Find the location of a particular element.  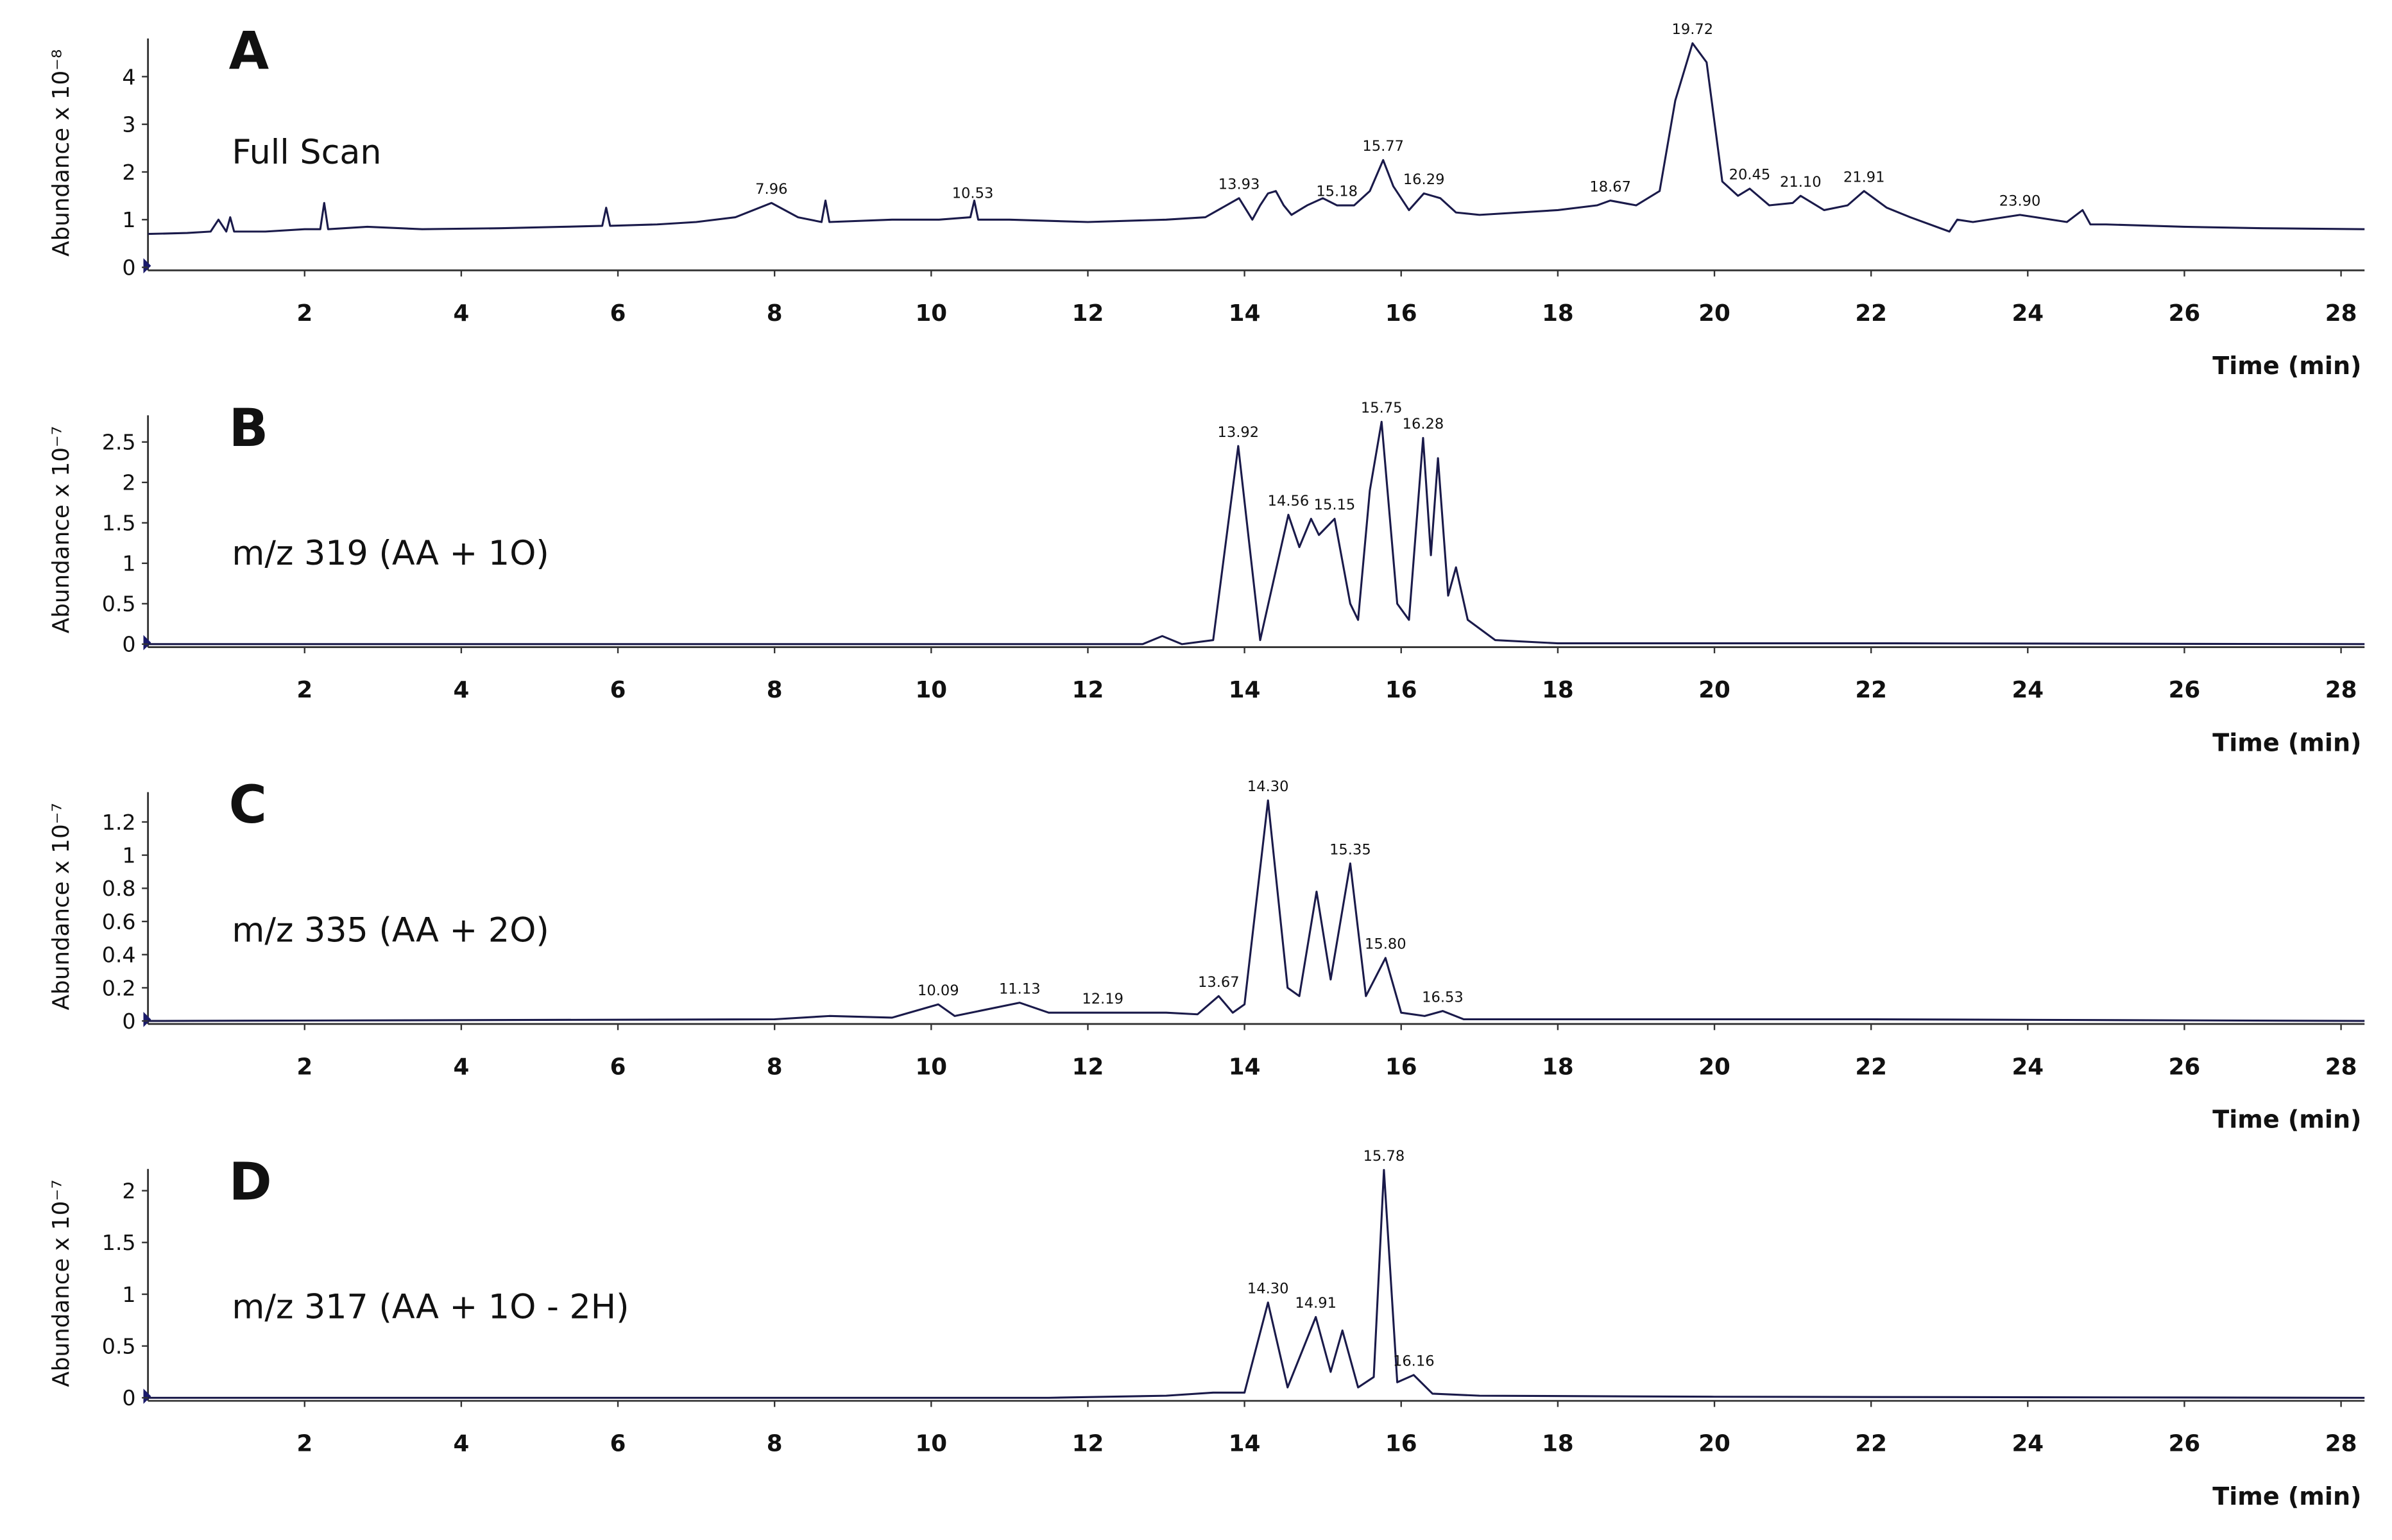

peak-label: 19.72 is located at coordinates (1693, 30).